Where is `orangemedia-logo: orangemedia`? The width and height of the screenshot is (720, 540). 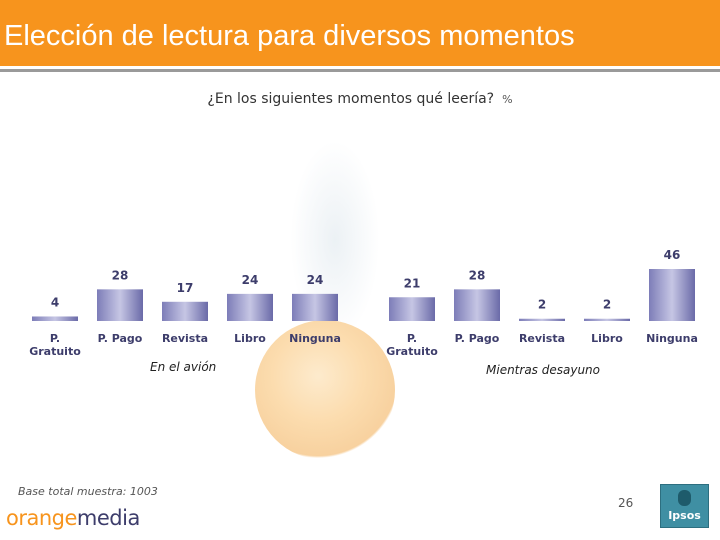
orangemedia-logo: orangemedia is located at coordinates (73, 518).